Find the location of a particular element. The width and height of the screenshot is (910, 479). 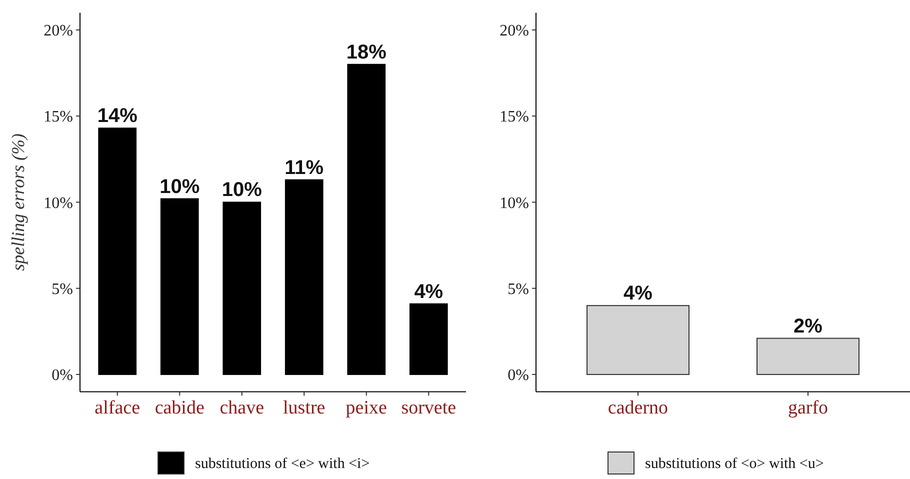

data-label: 11% is located at coordinates (304, 167).